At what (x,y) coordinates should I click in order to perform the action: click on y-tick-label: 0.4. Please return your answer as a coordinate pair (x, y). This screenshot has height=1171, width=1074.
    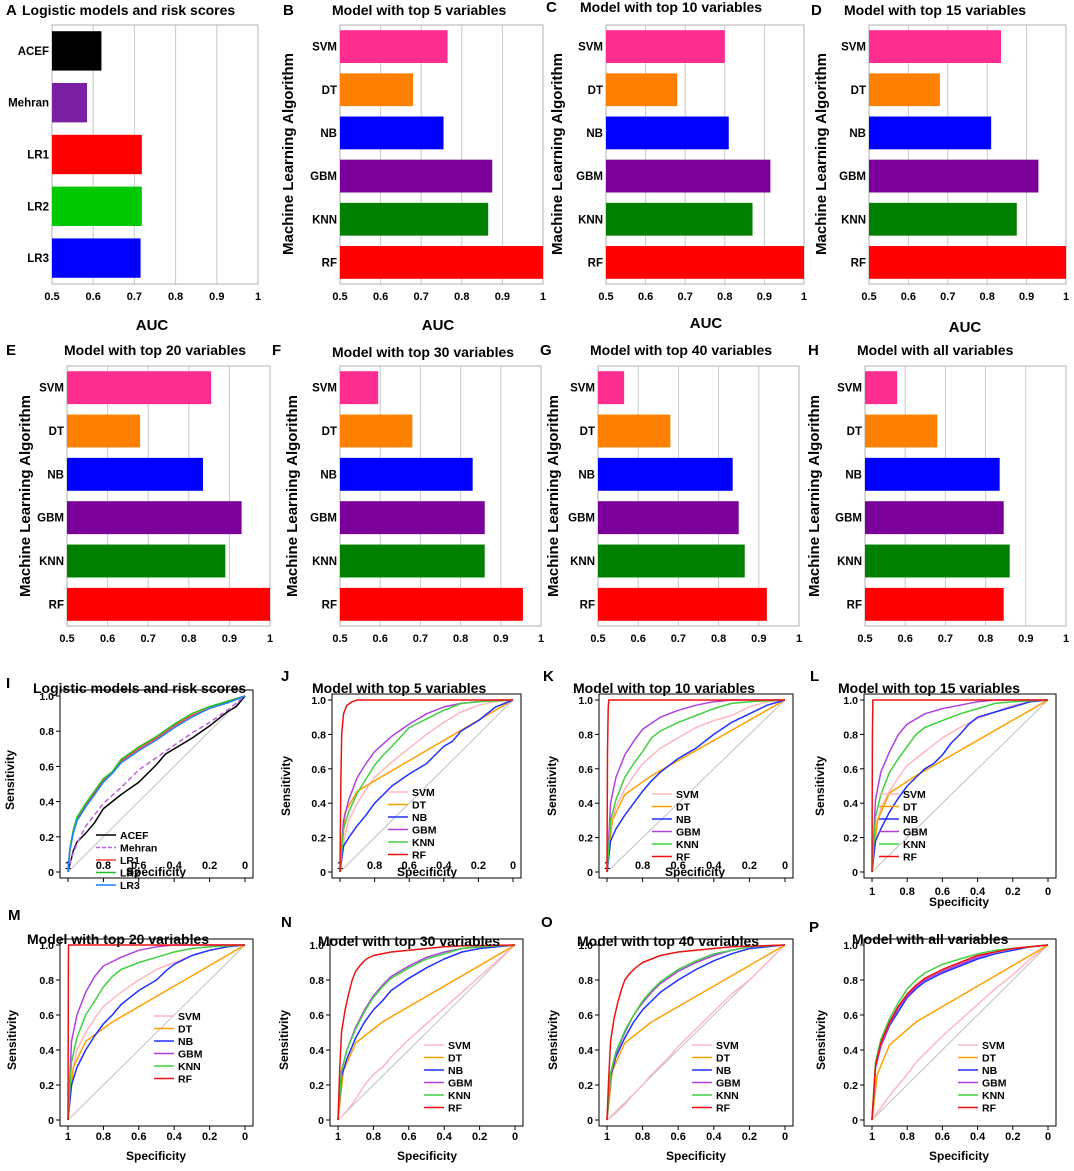
    Looking at the image, I should click on (850, 1051).